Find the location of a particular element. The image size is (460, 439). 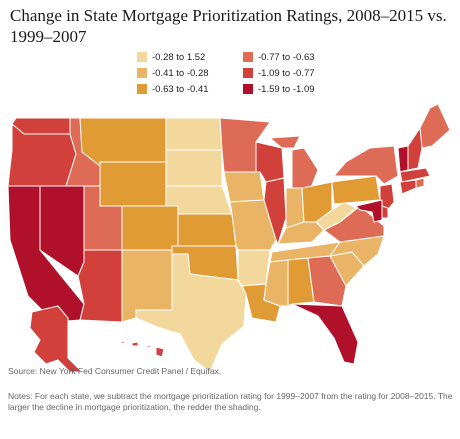

legend-item: -1.59 to -1.09 is located at coordinates (279, 89).